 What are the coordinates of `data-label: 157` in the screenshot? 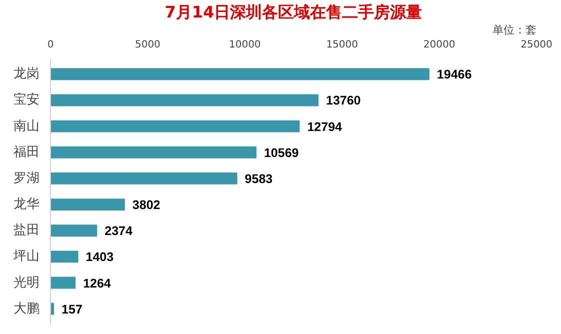 It's located at (72, 309).